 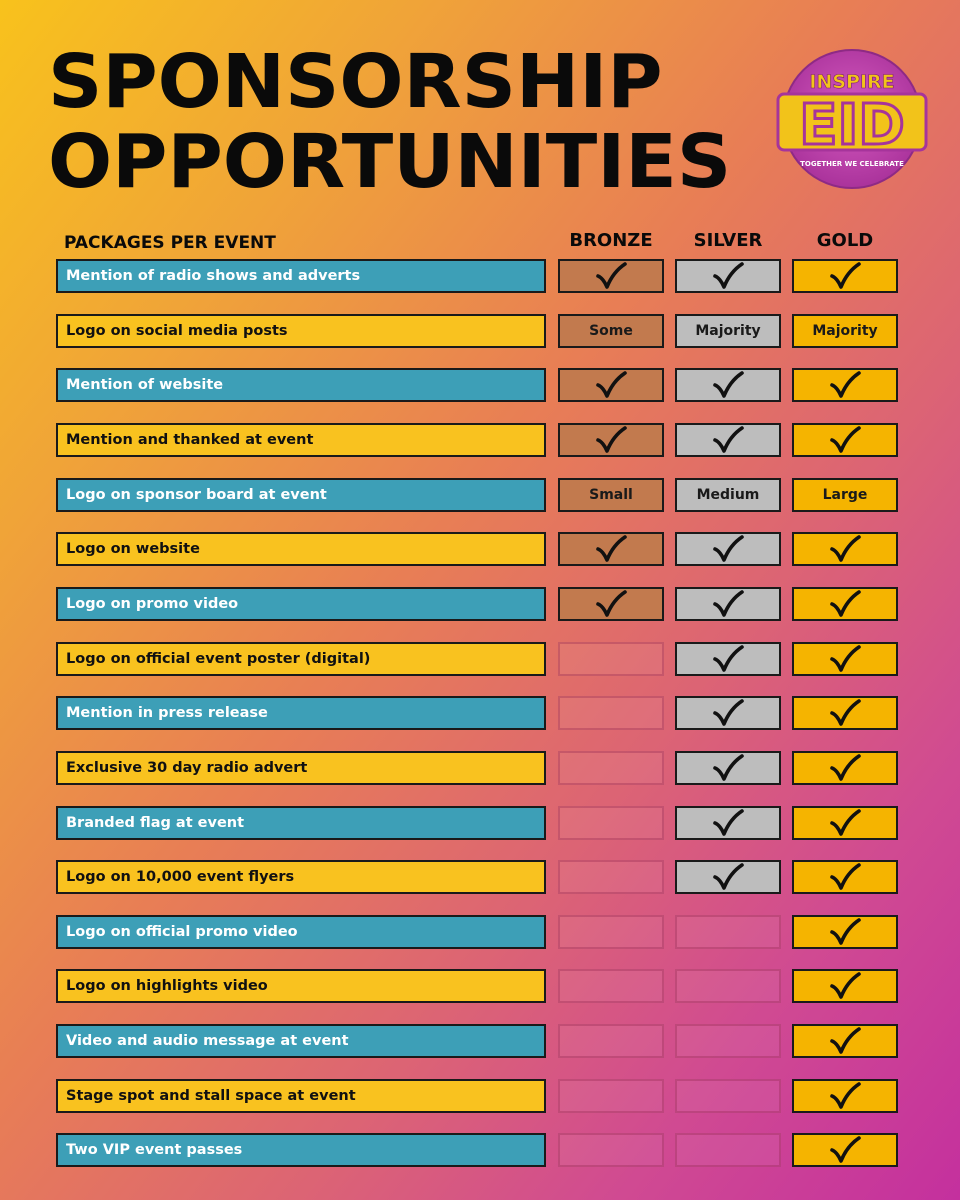 I want to click on feature-label: Logo on official promo video, so click(x=301, y=931).